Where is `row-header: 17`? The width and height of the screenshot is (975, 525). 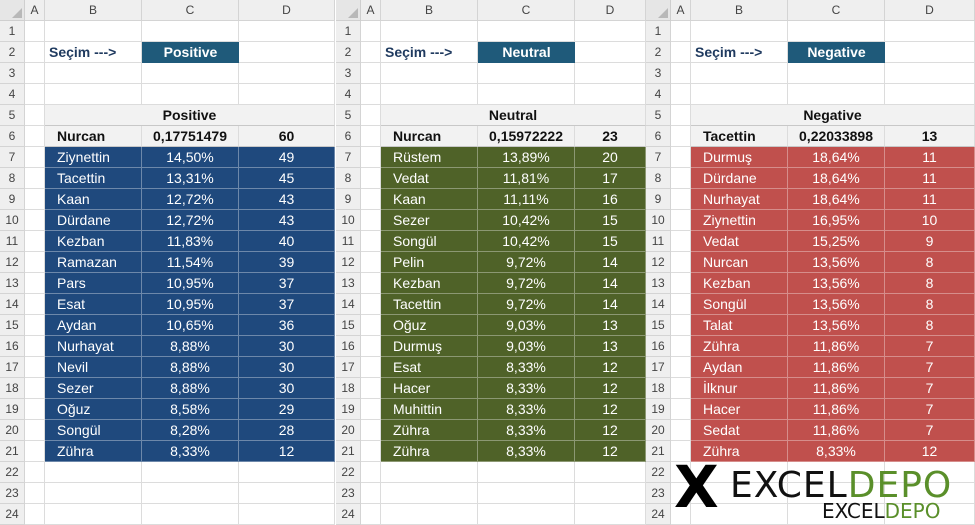 row-header: 17 is located at coordinates (658, 367).